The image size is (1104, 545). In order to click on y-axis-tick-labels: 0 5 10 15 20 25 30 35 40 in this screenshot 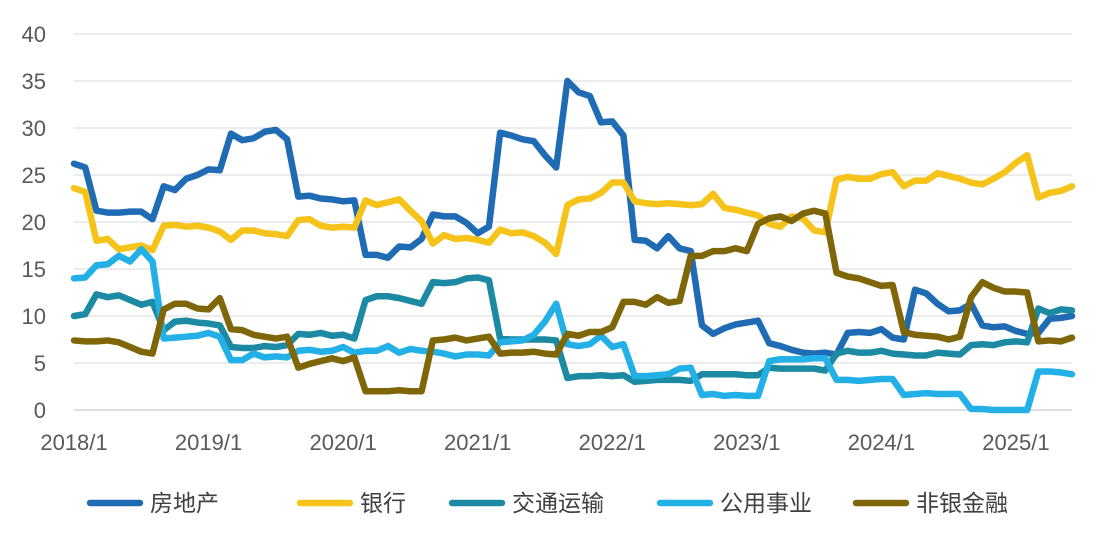, I will do `click(34, 222)`.